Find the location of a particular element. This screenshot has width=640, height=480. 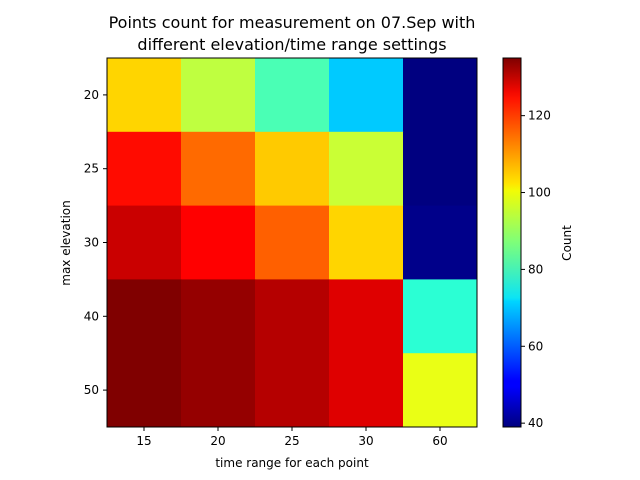

x-axis-ticks: 15 20 25 30 60 is located at coordinates (292, 437).